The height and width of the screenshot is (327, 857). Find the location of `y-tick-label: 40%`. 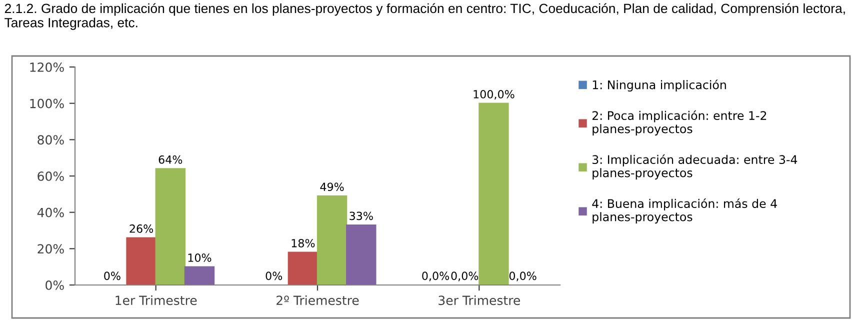

y-tick-label: 40% is located at coordinates (50, 213).